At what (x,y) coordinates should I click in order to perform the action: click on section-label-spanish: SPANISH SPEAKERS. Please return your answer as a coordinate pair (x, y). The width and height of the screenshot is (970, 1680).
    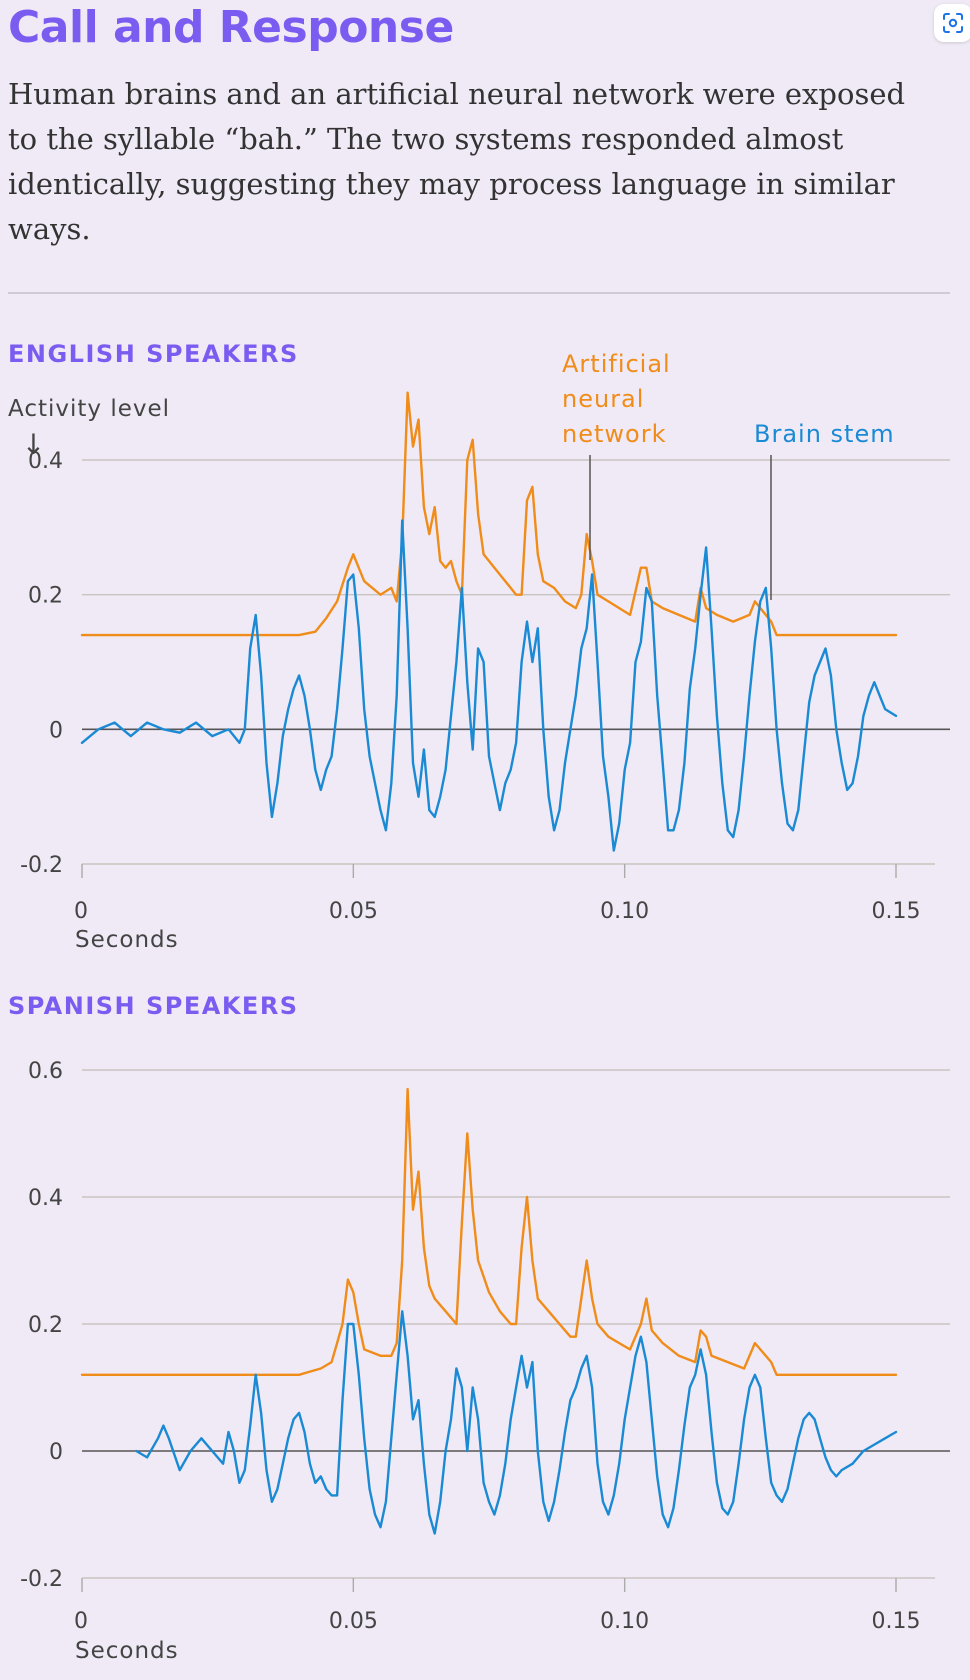
    Looking at the image, I should click on (153, 1006).